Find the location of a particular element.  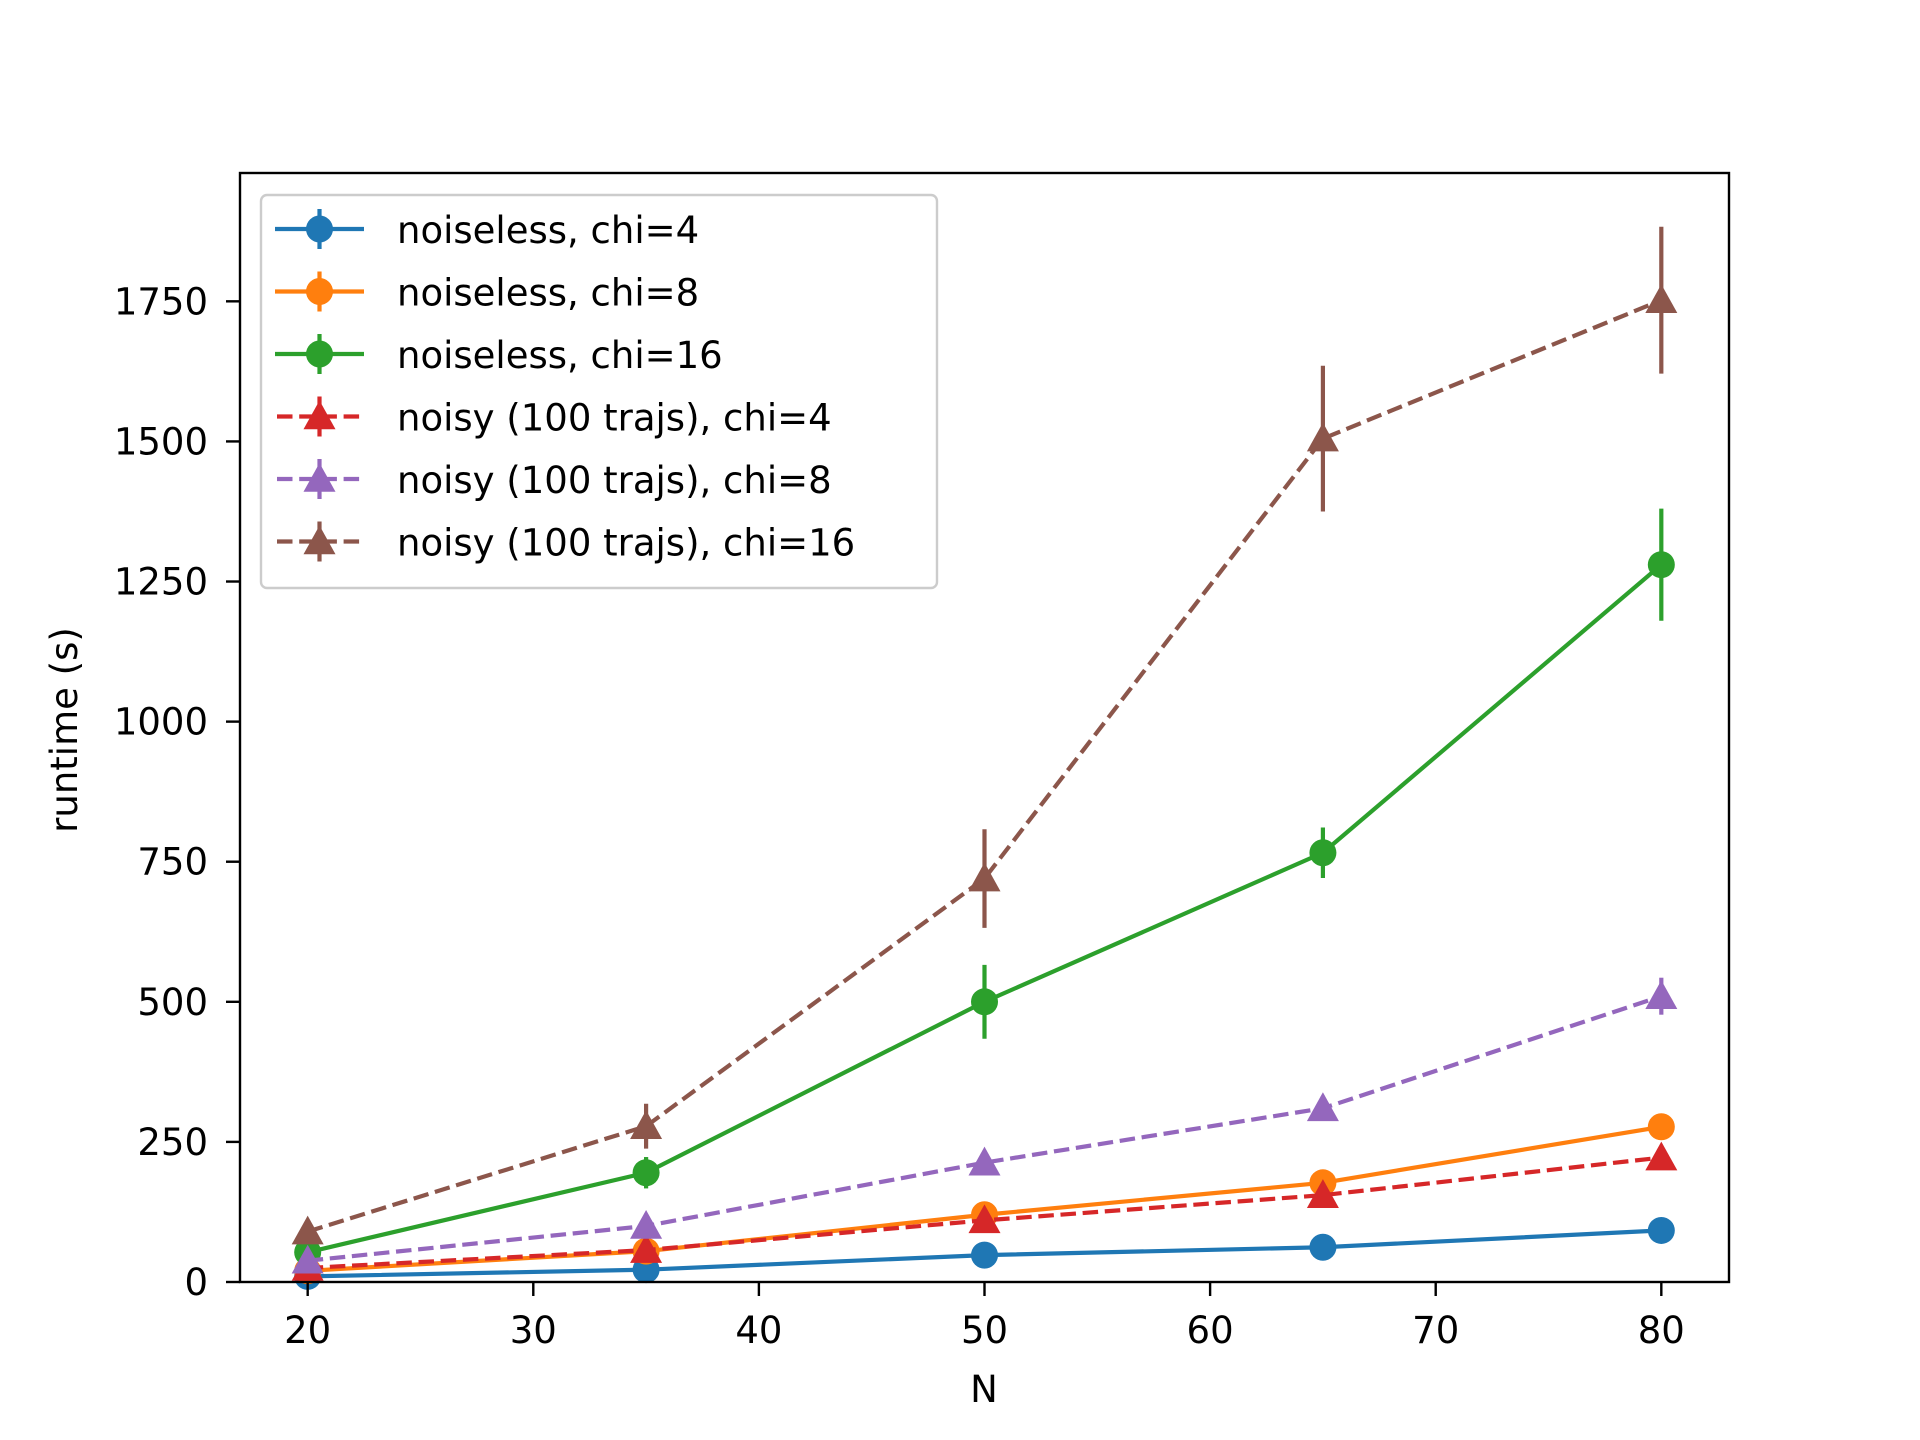

legend-frame is located at coordinates (599, 391).